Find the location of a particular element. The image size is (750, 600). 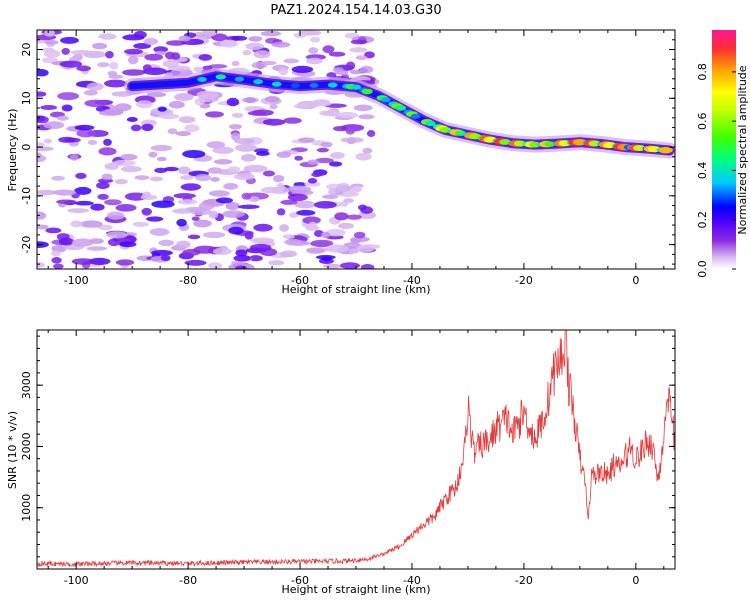

x-tick-label: -40 is located at coordinates (412, 580).